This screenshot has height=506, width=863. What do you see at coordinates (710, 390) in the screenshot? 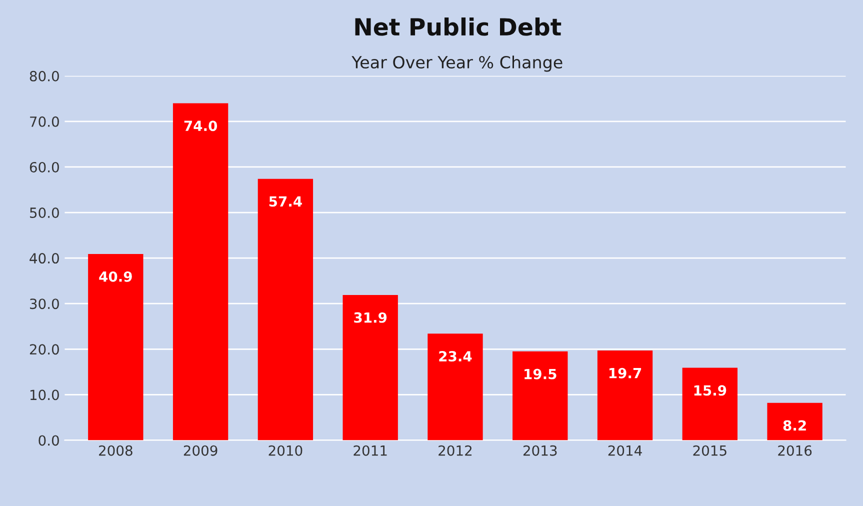
I see `data-label: 15.9` at bounding box center [710, 390].